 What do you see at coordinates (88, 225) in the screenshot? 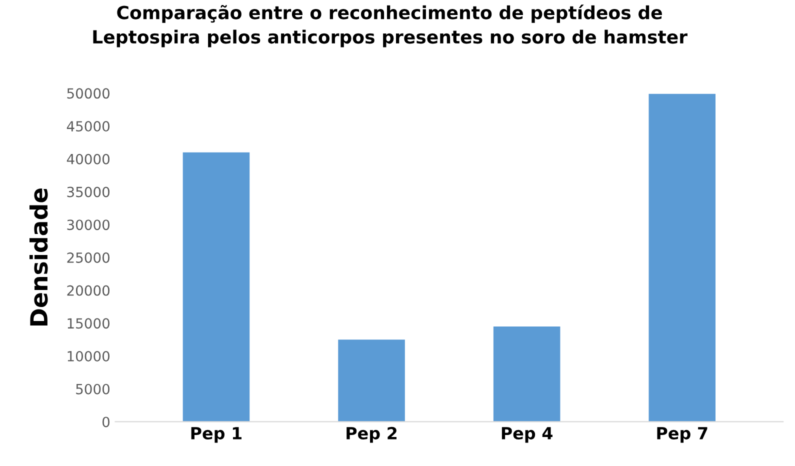
I see `y-tick-label: 30000` at bounding box center [88, 225].